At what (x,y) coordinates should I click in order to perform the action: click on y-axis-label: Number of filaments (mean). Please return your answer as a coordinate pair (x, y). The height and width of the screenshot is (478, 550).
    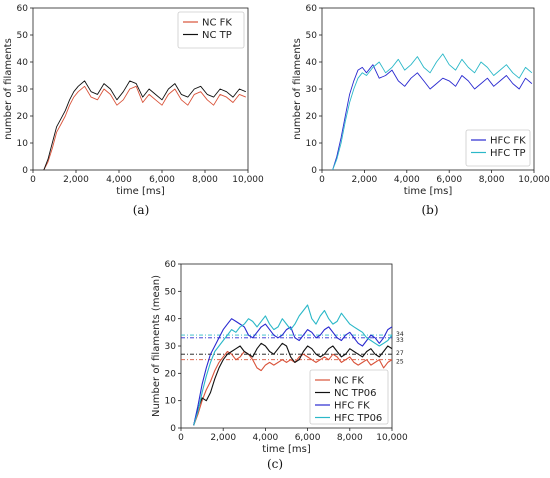
    Looking at the image, I should click on (156, 346).